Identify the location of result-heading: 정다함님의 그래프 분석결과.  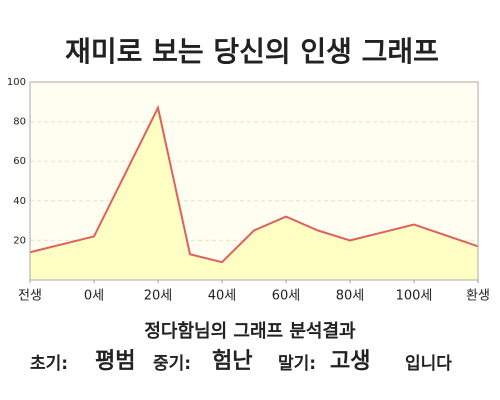
(250, 331).